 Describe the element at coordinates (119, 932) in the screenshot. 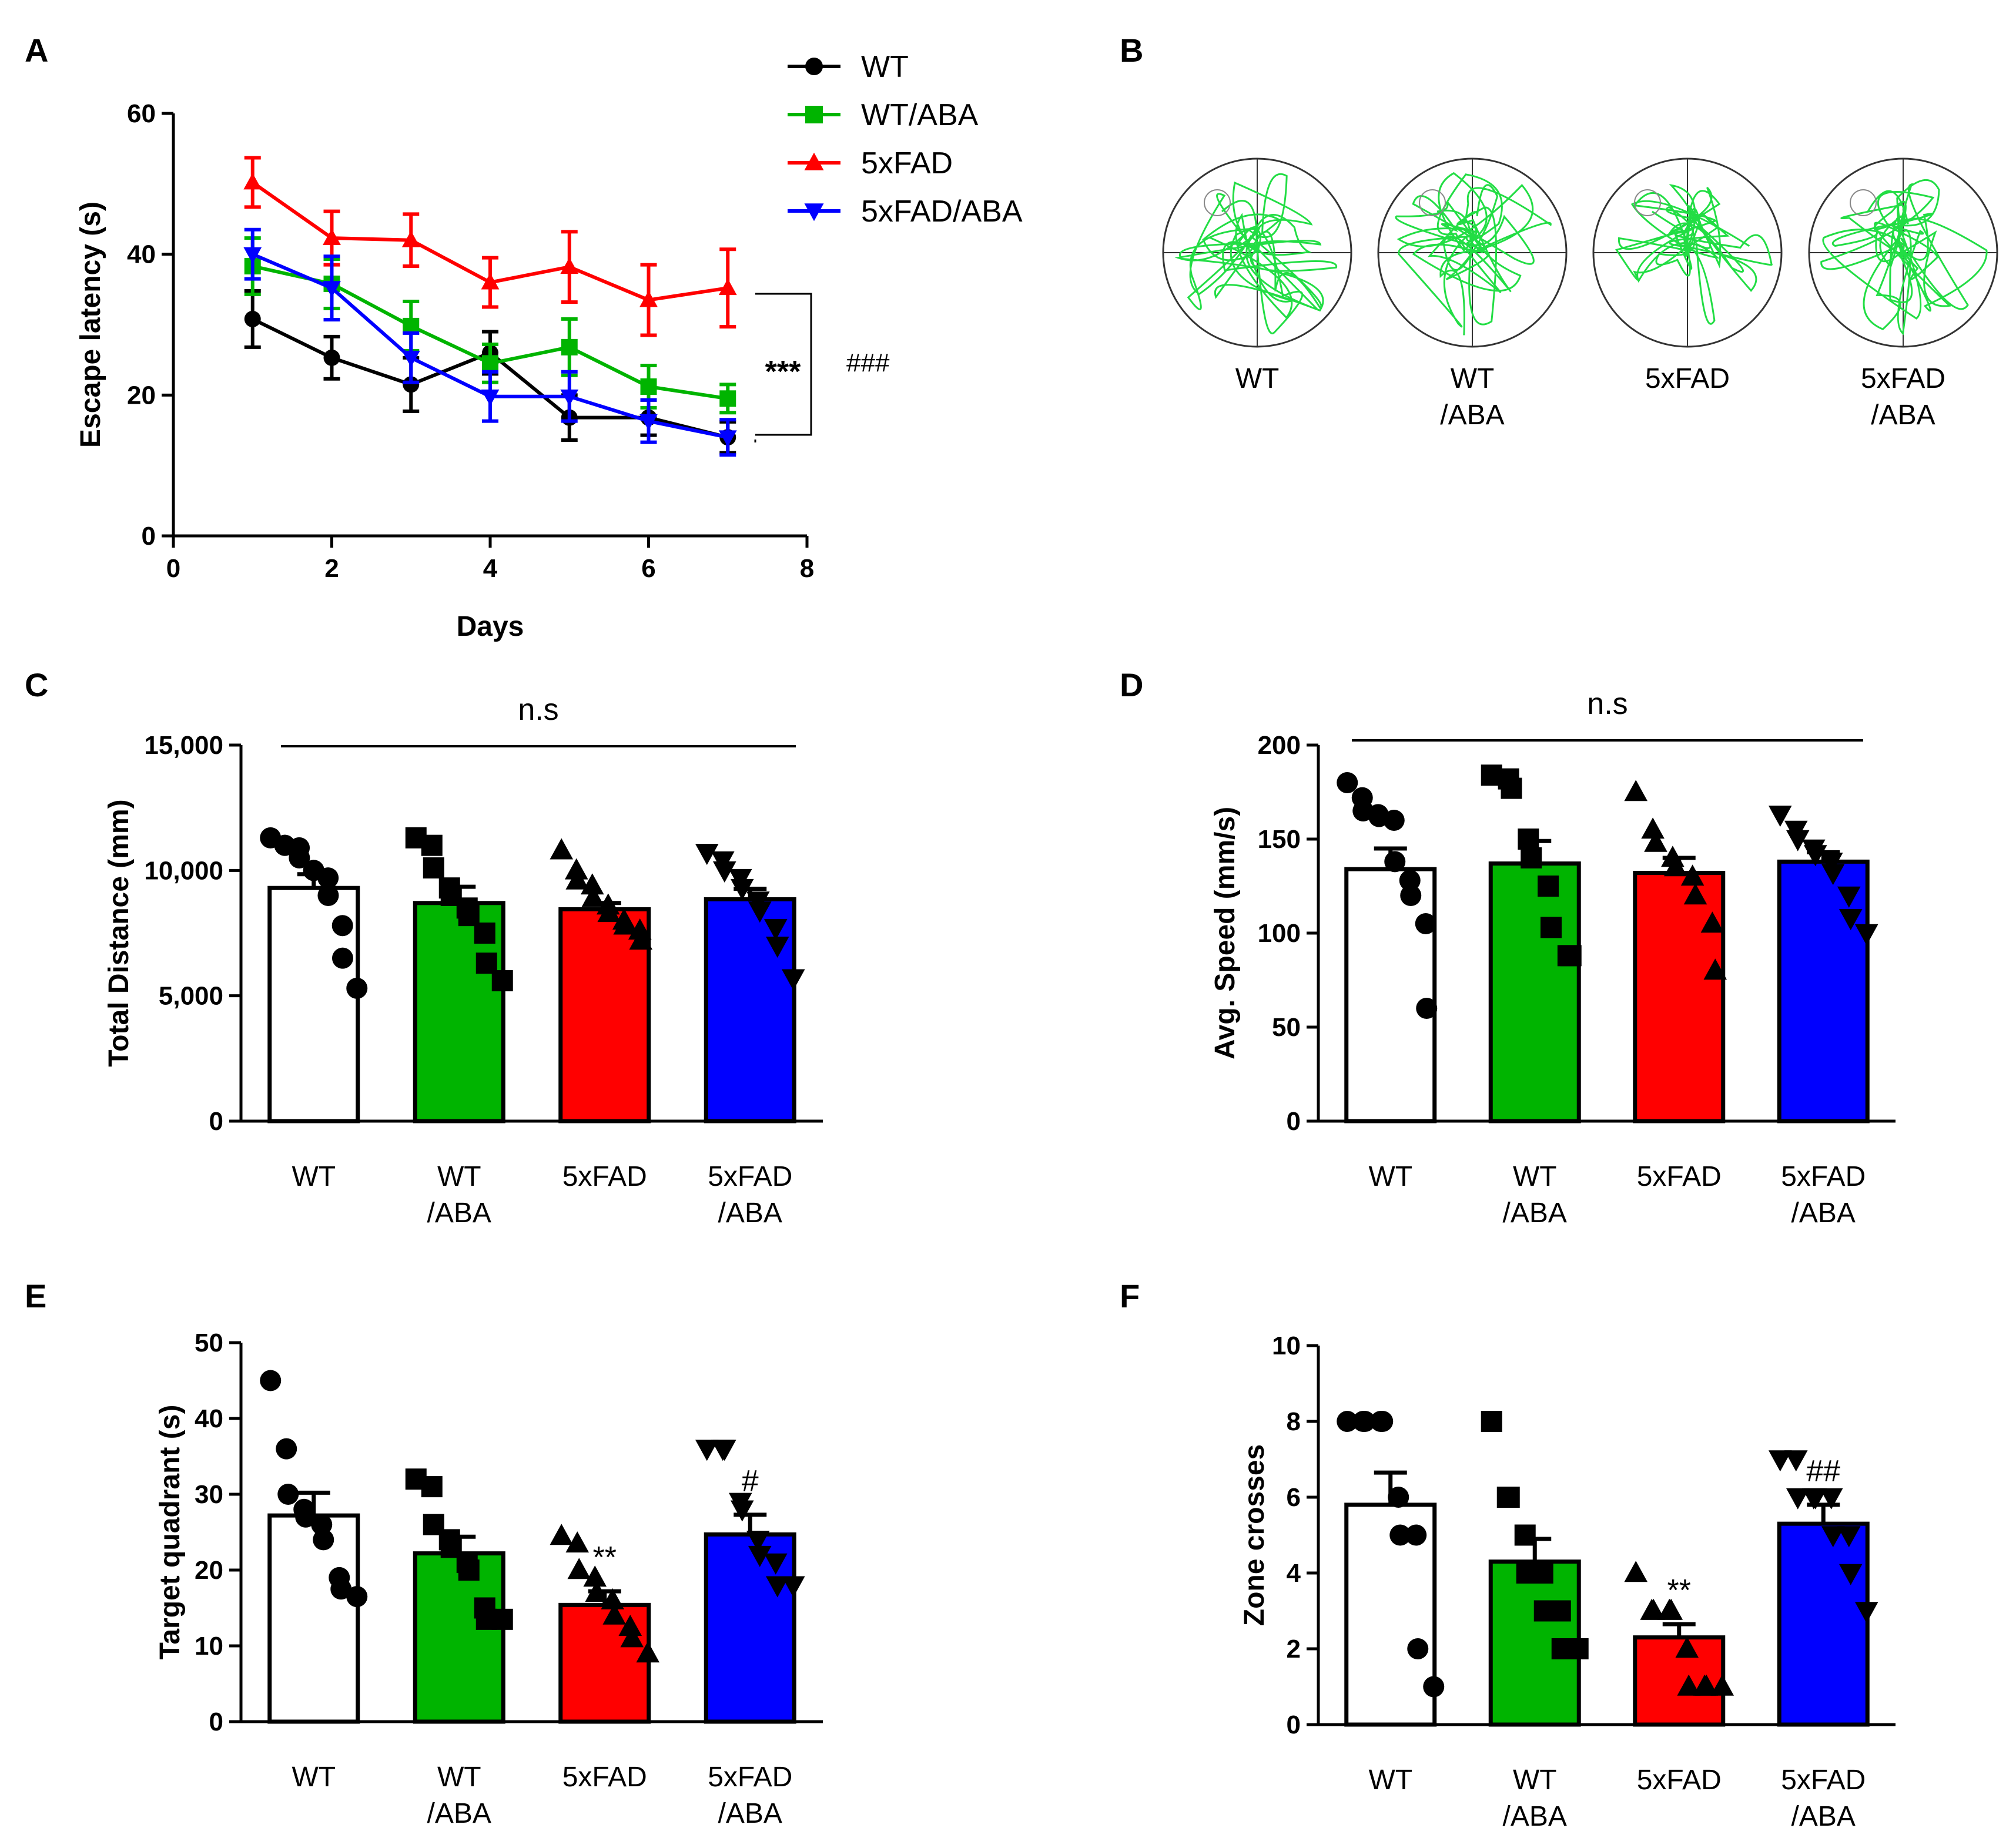

I see `y-axis-title: Total Distance (mm)` at that location.